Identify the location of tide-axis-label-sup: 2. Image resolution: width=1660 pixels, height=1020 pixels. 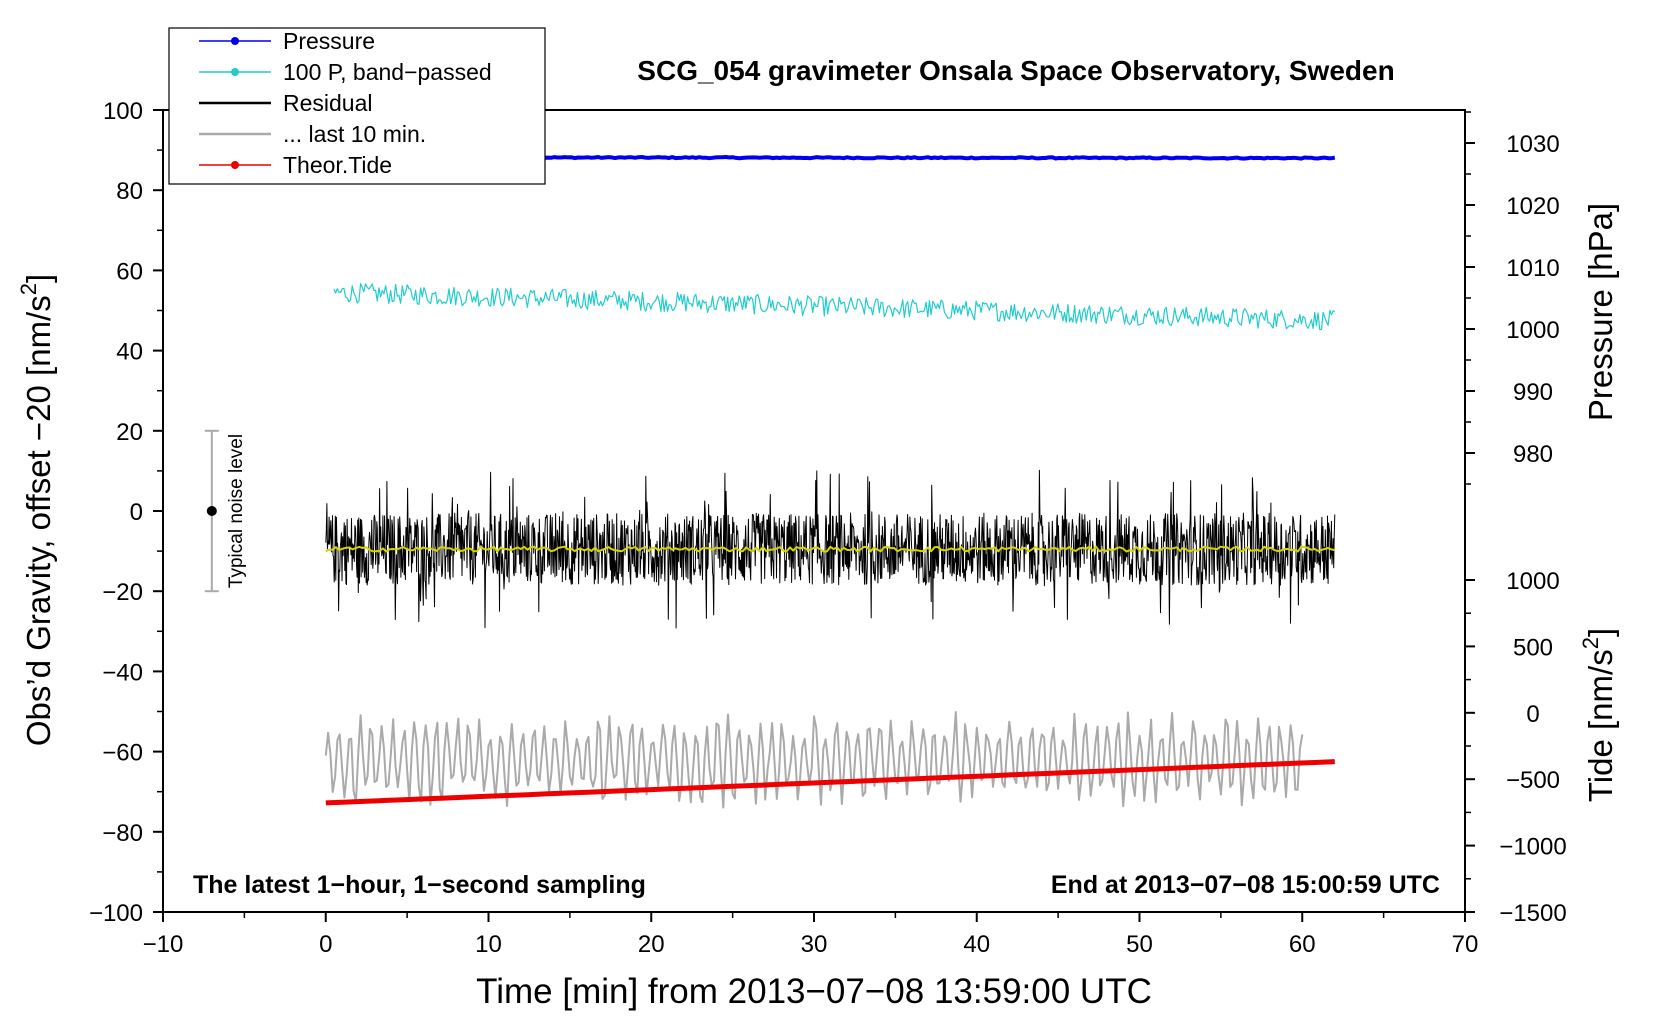
(1590, 643).